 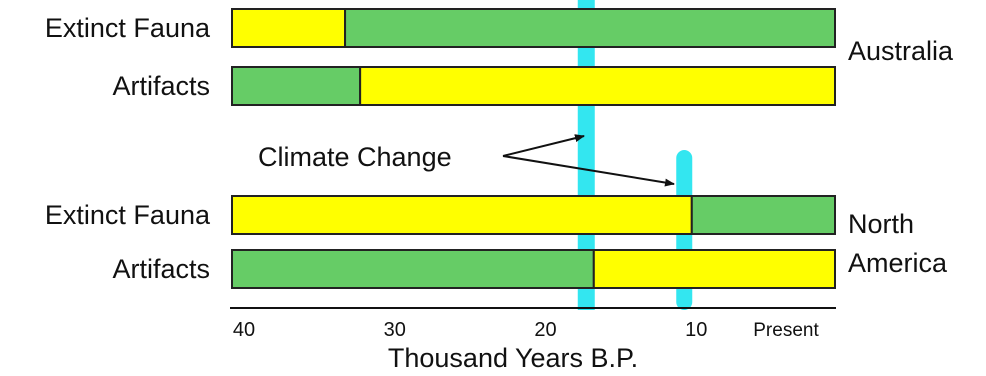 What do you see at coordinates (355, 157) in the screenshot?
I see `climate-change-label: Climate Change` at bounding box center [355, 157].